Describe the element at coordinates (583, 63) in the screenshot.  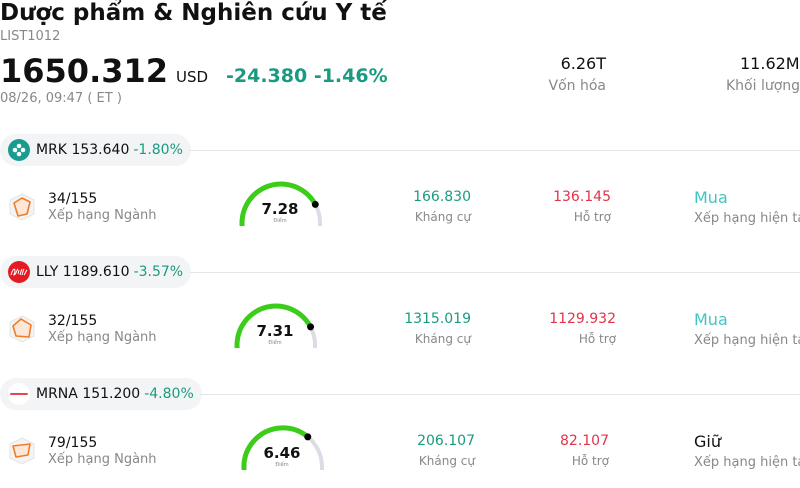
I see `market-cap-value: 6.26T` at that location.